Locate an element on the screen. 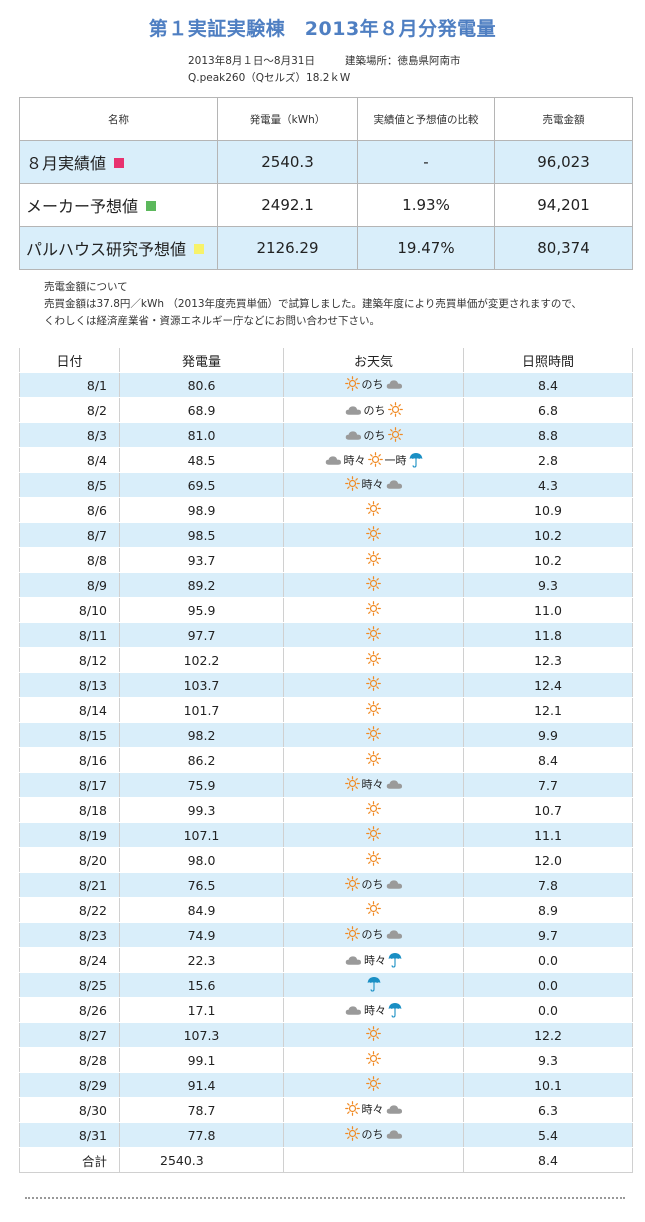  daily-row: 8/18 99.3 10.7 is located at coordinates (326, 810).